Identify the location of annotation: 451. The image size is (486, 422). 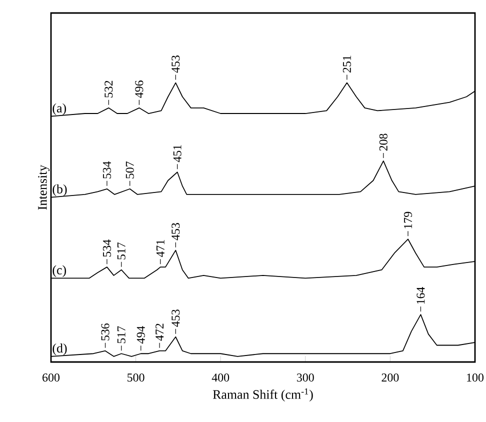
(177, 153).